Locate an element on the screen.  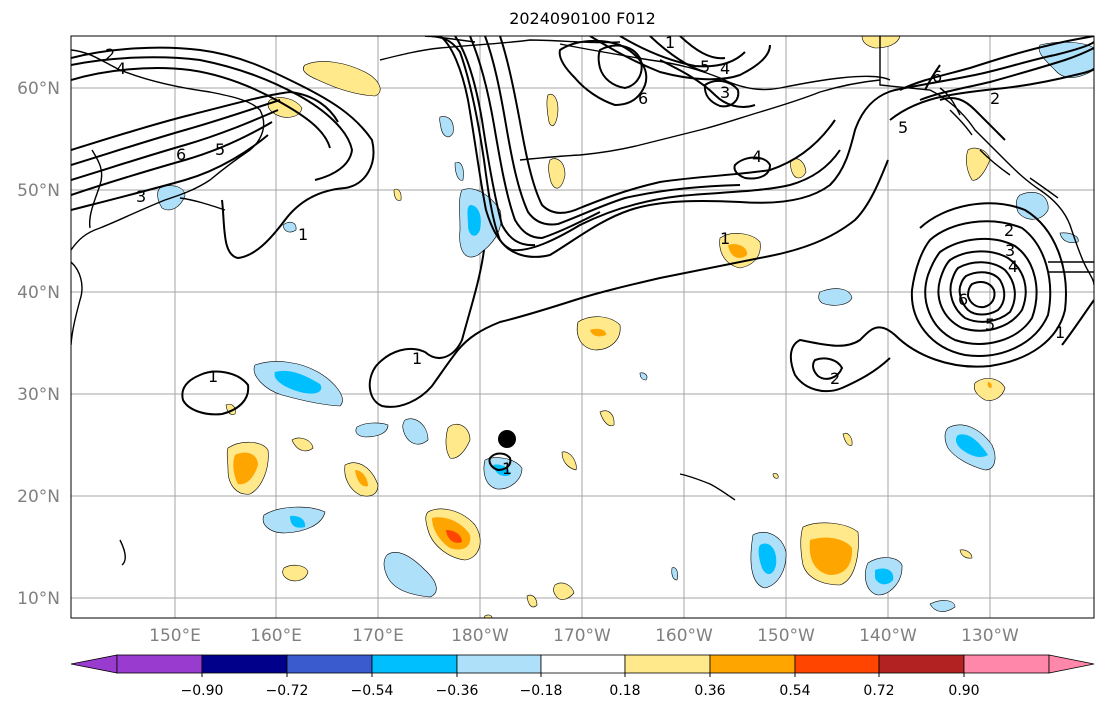
colorbar-tick-label: 0.90 is located at coordinates (963, 691).